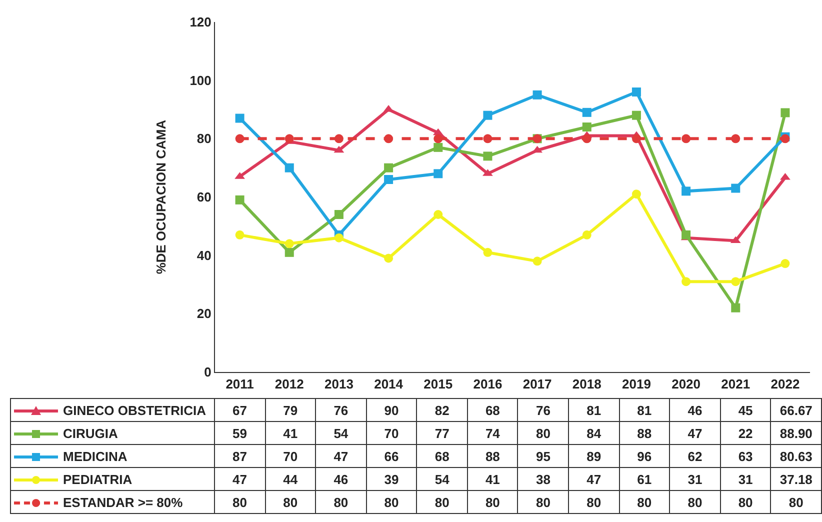  Describe the element at coordinates (134, 410) in the screenshot. I see `legend-label: GINECO OBSTETRICIA` at that location.